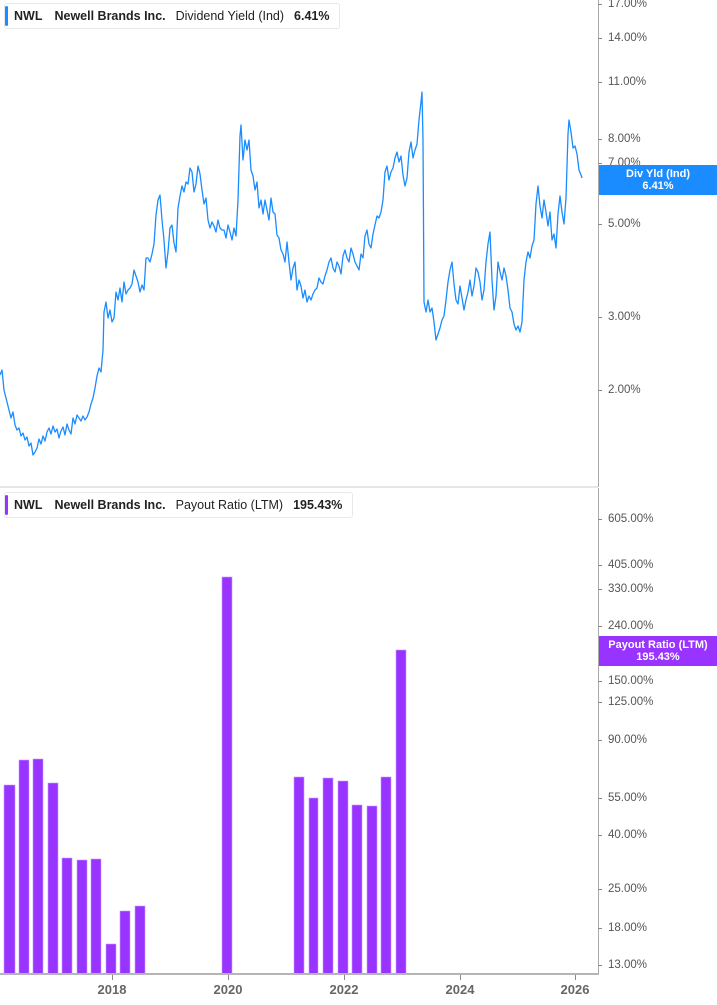 The width and height of the screenshot is (717, 1005). Describe the element at coordinates (624, 390) in the screenshot. I see `y-tick-label: 2.00%` at that location.